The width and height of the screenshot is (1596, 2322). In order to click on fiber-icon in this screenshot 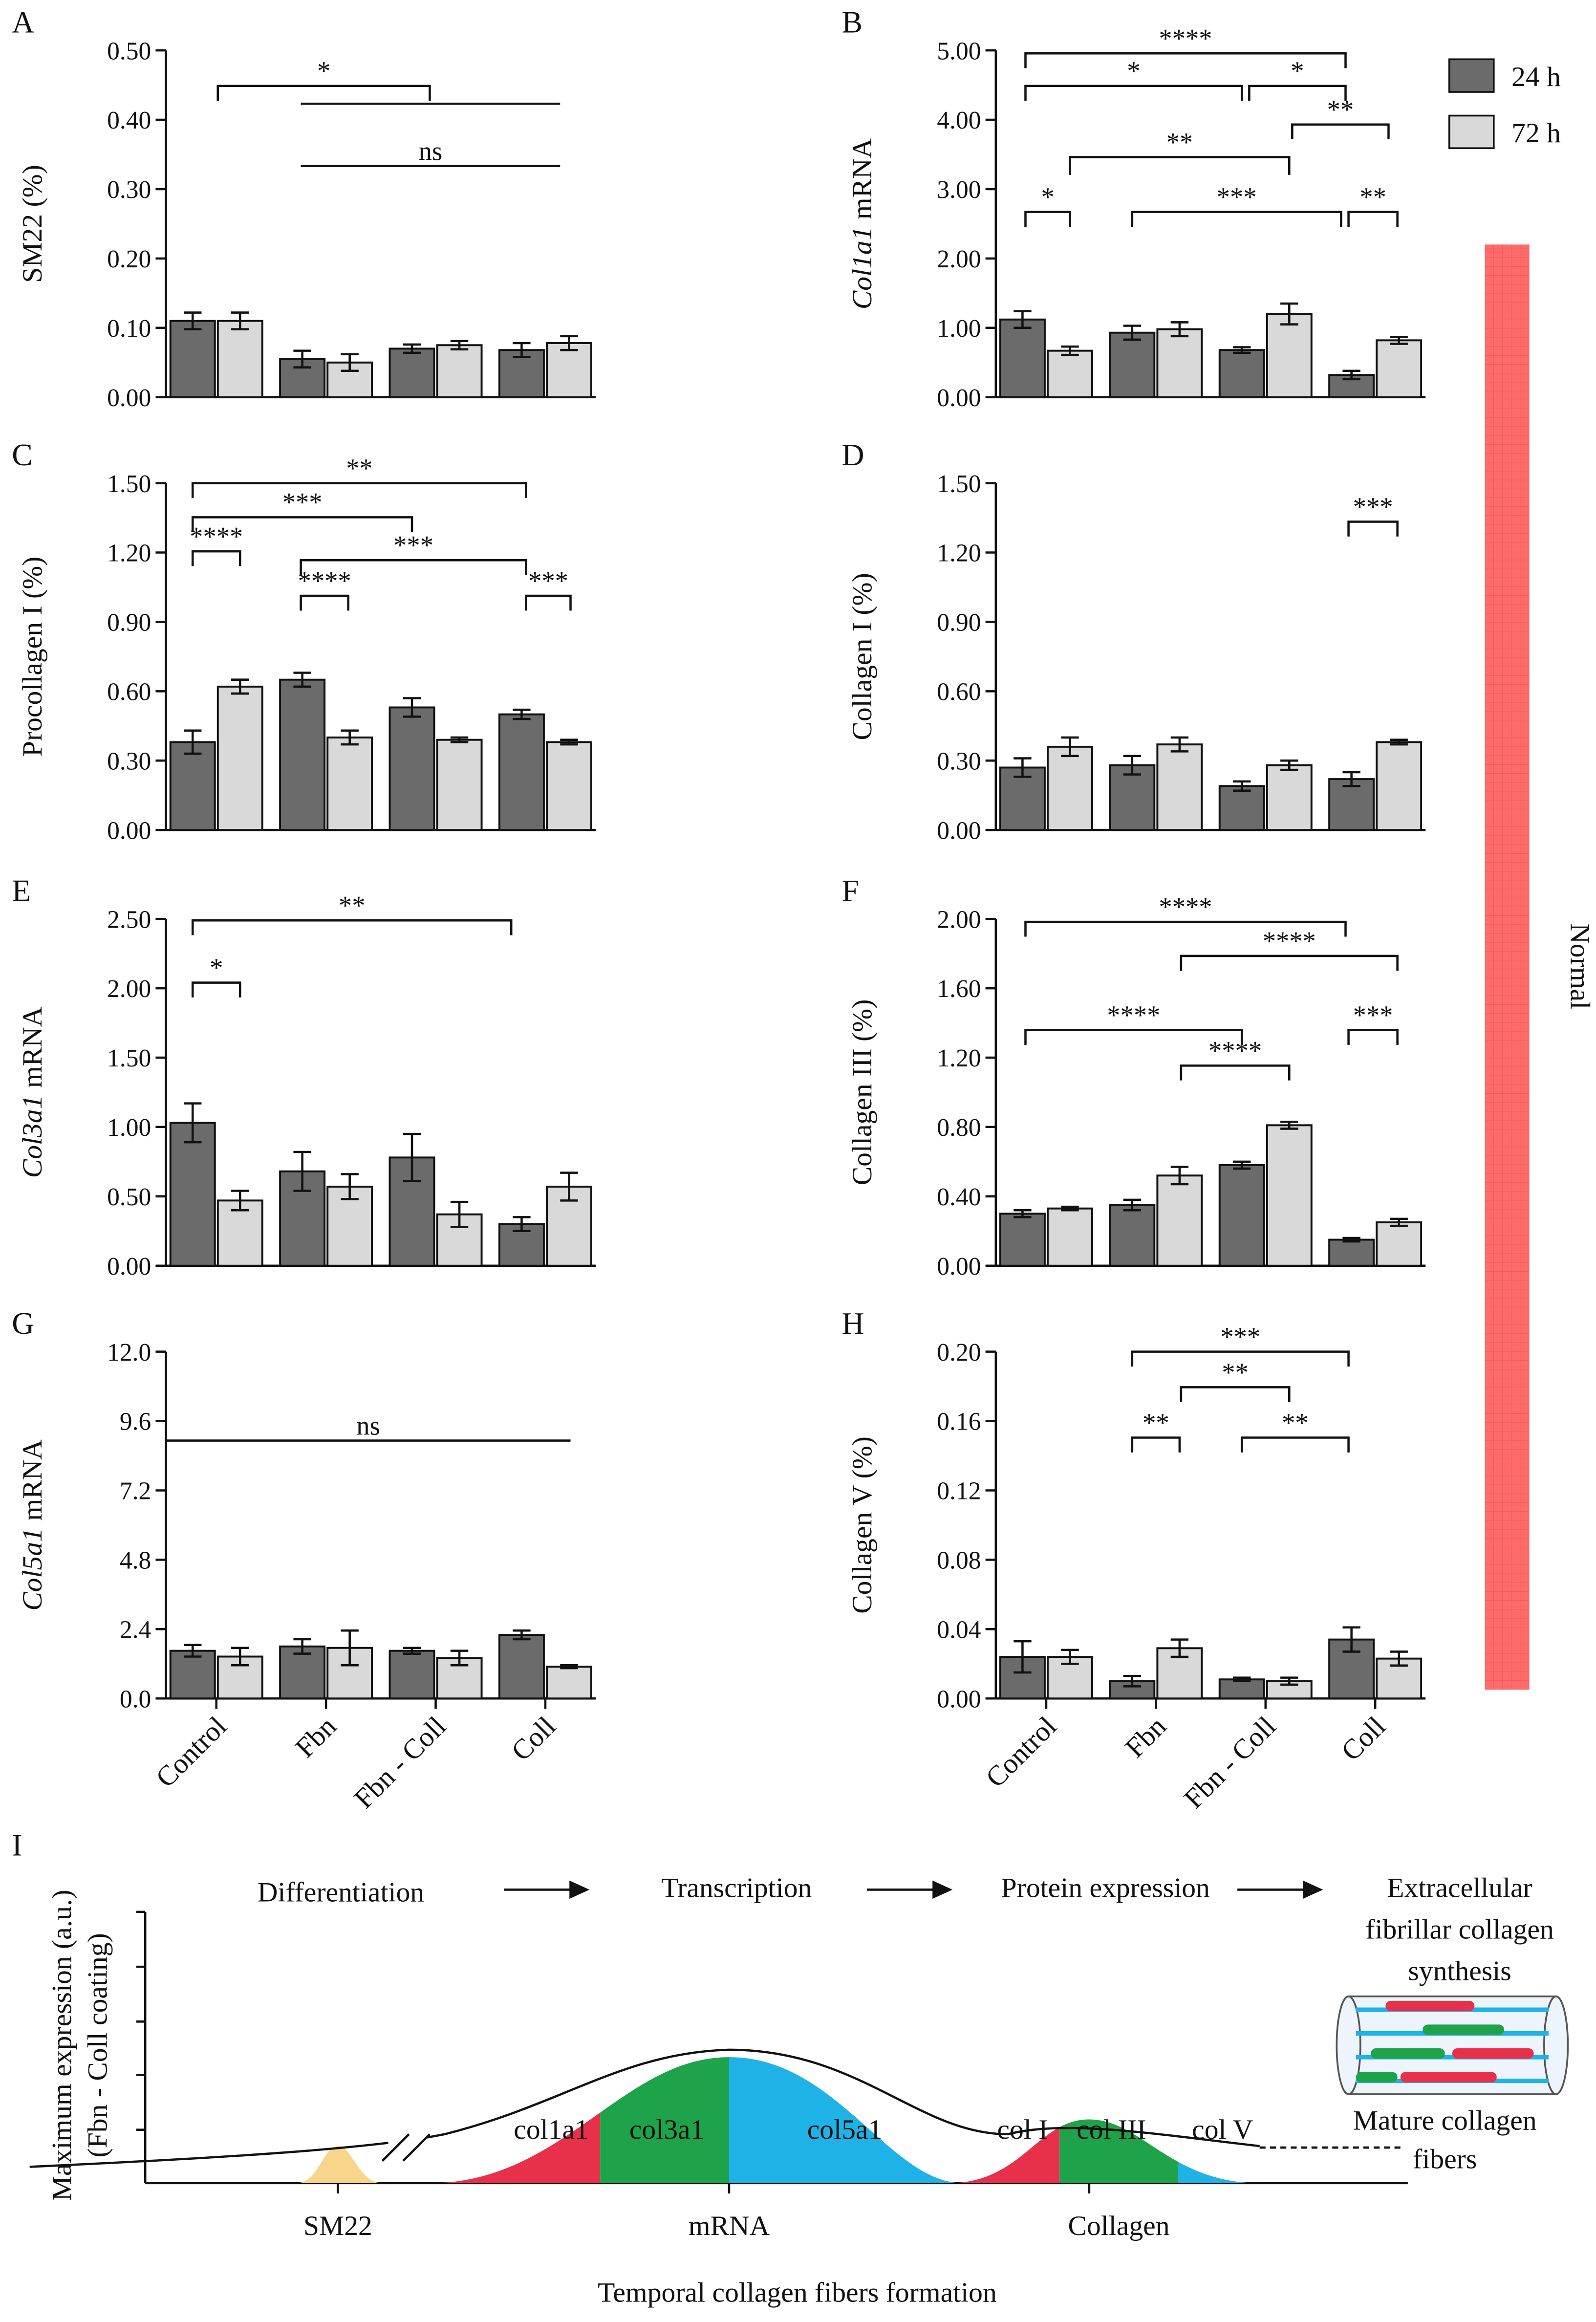, I will do `click(1452, 2045)`.